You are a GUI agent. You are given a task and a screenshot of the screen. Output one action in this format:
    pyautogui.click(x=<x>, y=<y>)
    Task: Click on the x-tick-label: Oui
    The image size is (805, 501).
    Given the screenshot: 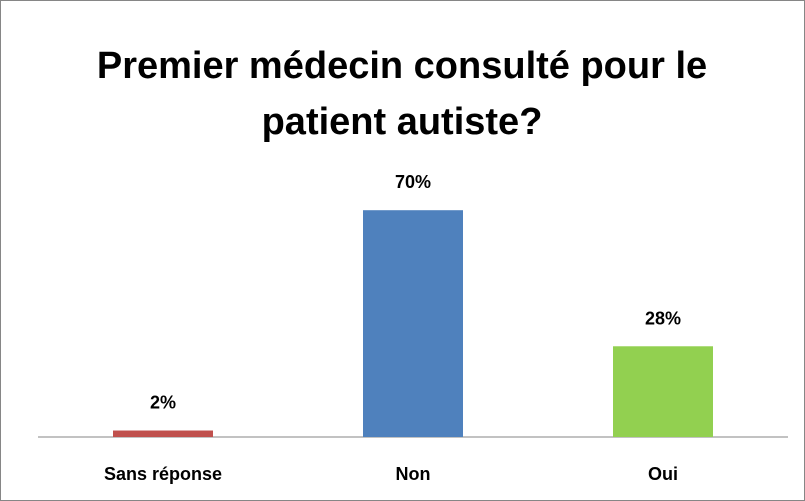 What is the action you would take?
    pyautogui.click(x=663, y=474)
    